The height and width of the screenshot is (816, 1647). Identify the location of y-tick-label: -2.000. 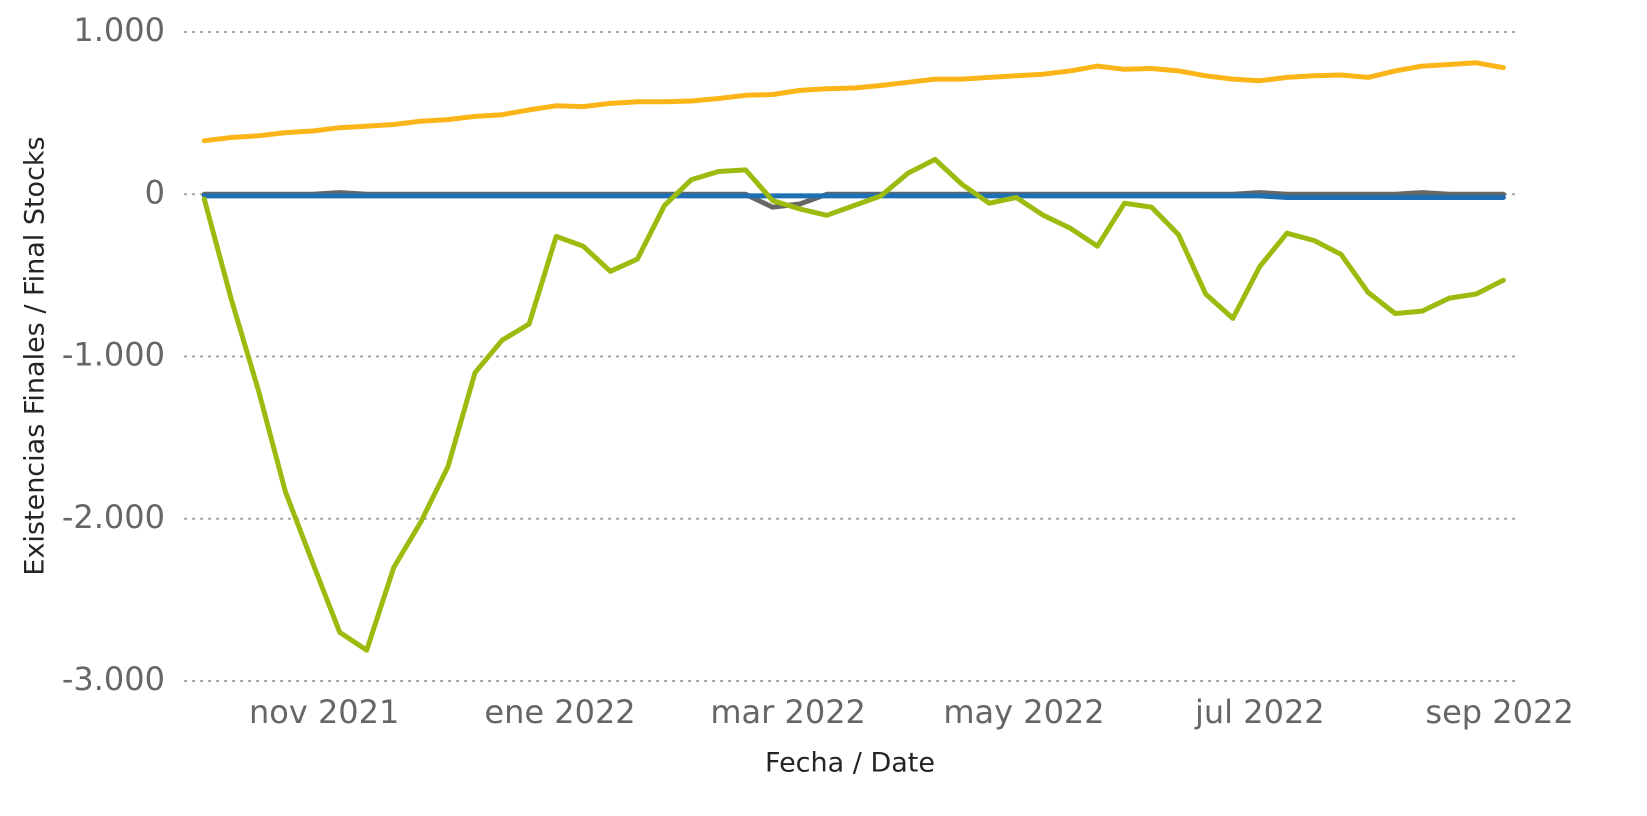
(113, 517).